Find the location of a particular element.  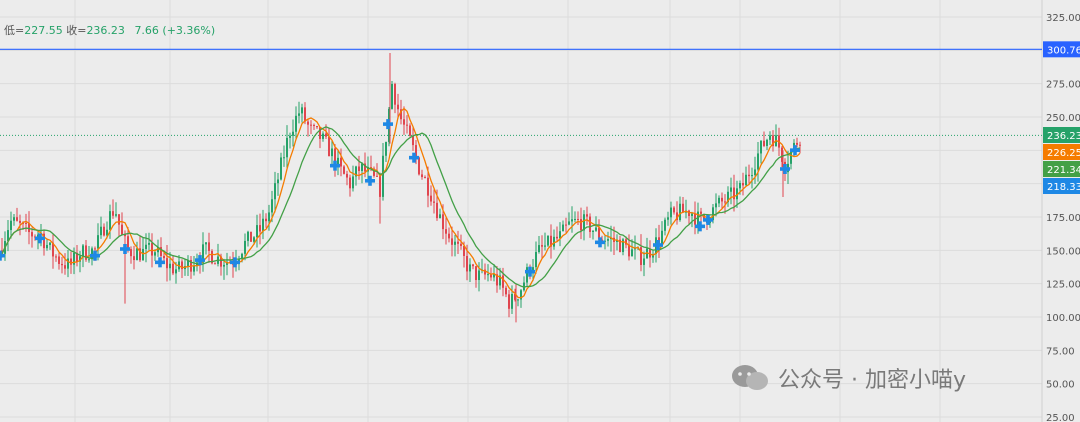

price-tag-label: 236.23 is located at coordinates (1063, 136).